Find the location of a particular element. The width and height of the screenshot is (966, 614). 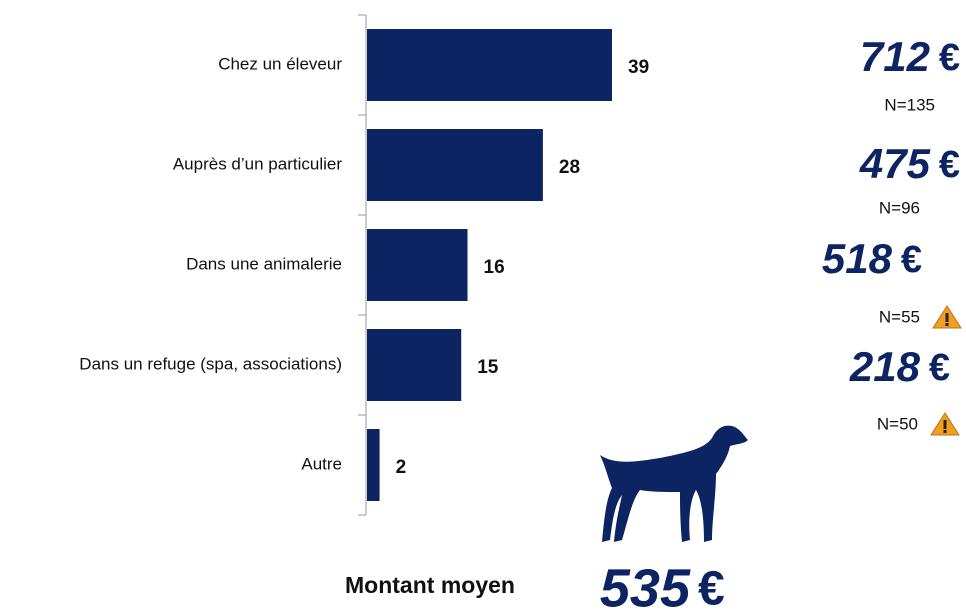

price-amount: 218 is located at coordinates (885, 366).